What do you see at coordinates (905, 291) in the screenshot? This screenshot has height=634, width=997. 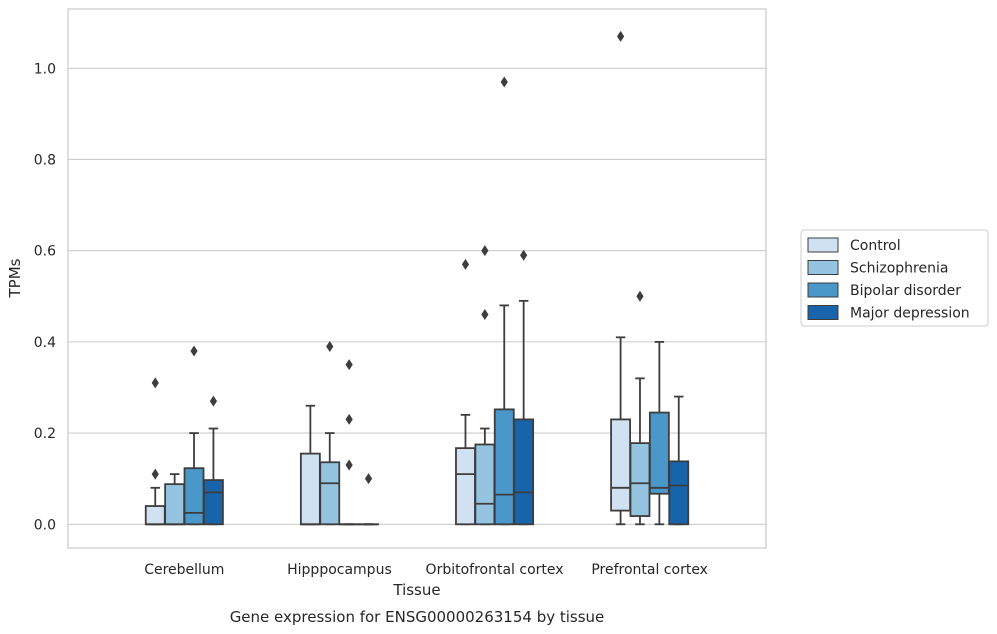 I see `legend-label: Bipolar disorder` at bounding box center [905, 291].